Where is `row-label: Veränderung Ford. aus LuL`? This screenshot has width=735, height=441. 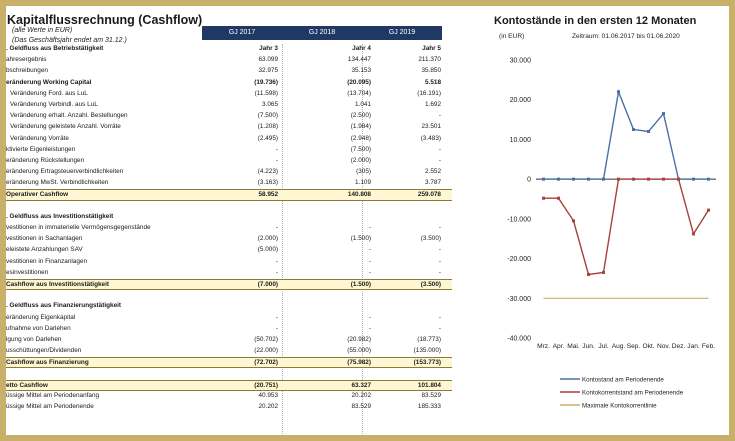
row-label: Veränderung Ford. aus LuL is located at coordinates (49, 93).